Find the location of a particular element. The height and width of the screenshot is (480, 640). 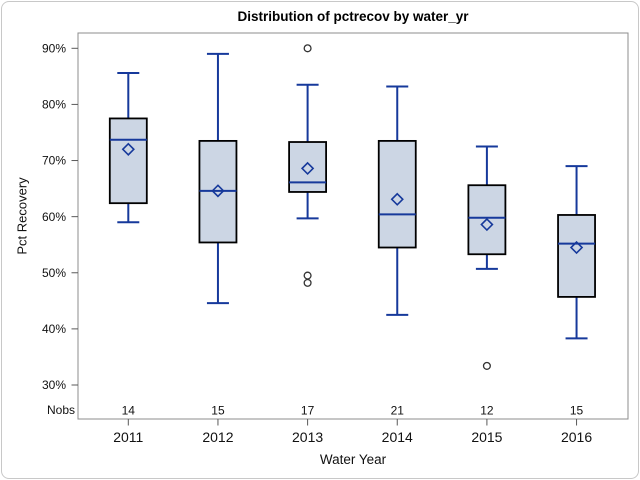

box-2016 is located at coordinates (576, 256).